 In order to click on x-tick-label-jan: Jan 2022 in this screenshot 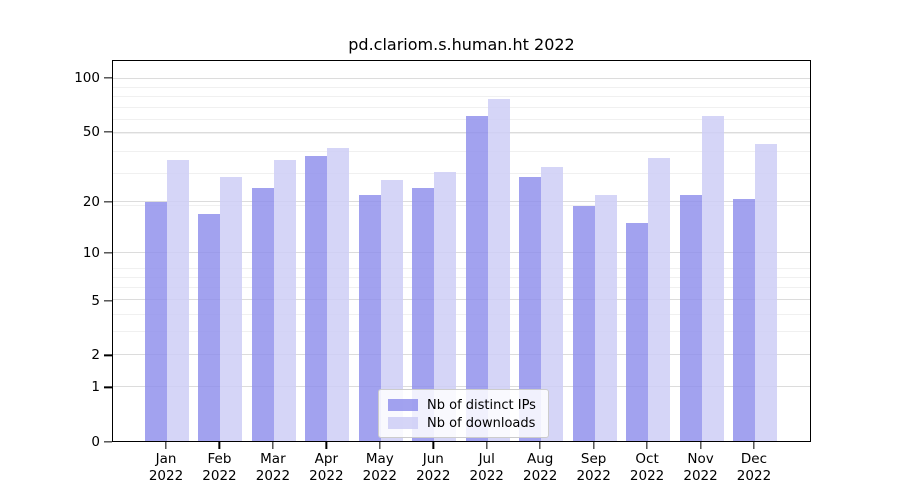, I will do `click(166, 468)`.